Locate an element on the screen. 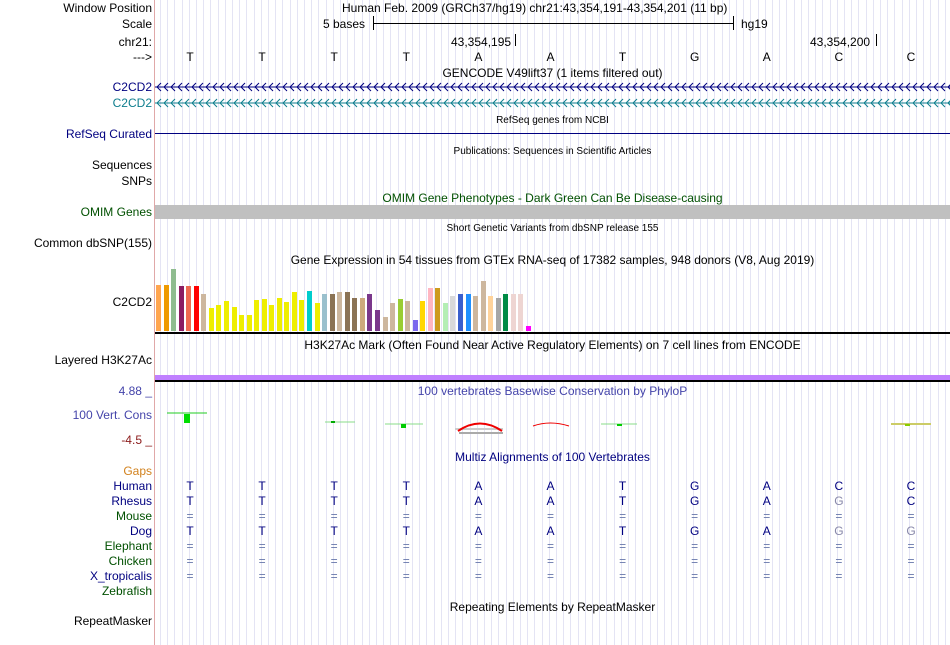  alignment-base: G is located at coordinates (911, 531).